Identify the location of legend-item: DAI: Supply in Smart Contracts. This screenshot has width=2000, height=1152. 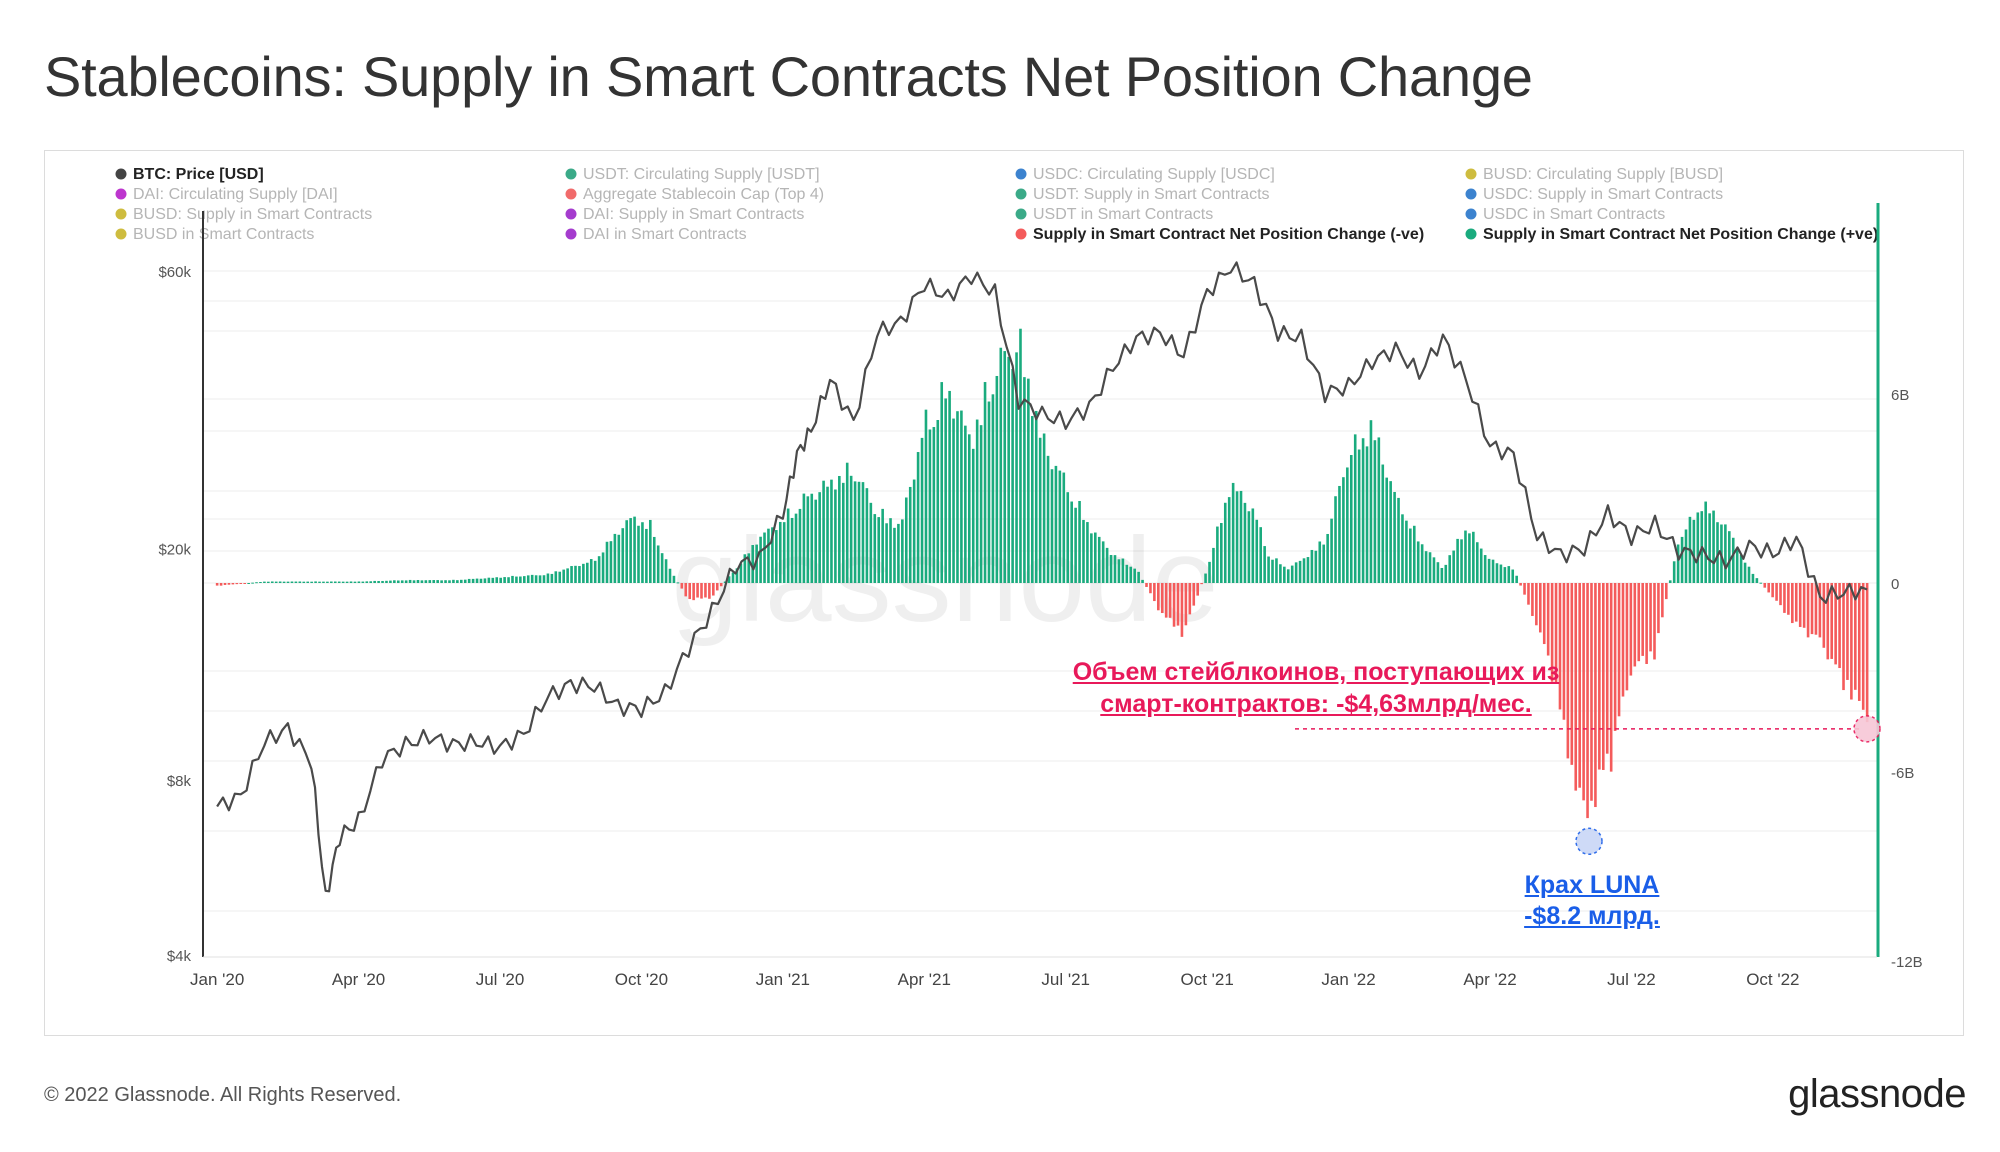
(685, 214).